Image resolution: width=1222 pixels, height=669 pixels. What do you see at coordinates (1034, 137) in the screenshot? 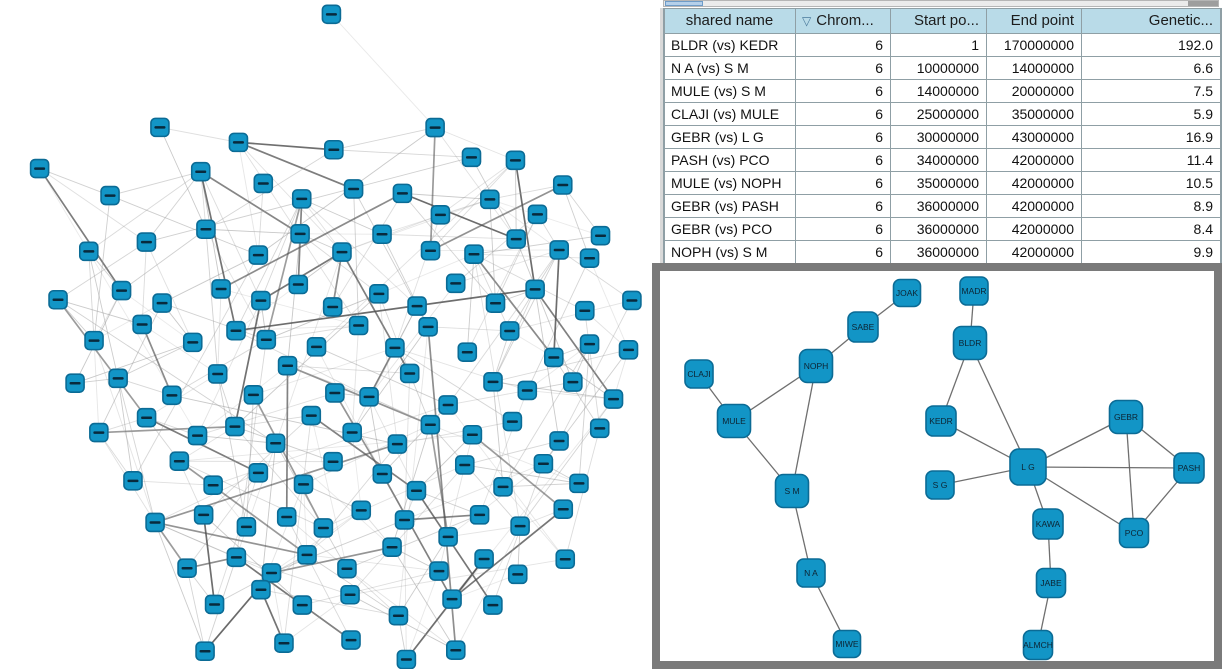
I see `table-cell: 43000000` at bounding box center [1034, 137].